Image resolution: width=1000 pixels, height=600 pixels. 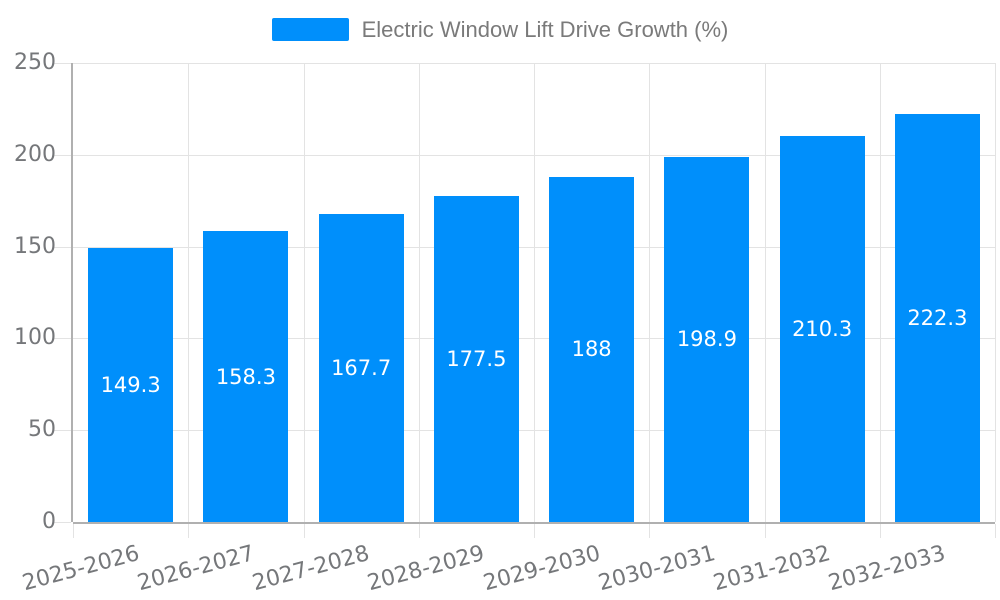 I want to click on legend-marker-icon, so click(x=310, y=29).